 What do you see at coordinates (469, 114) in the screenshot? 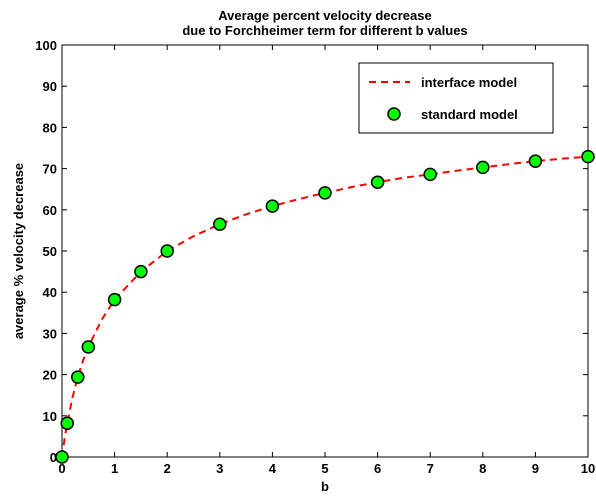
I see `legend-label-standard-model: standard model` at bounding box center [469, 114].